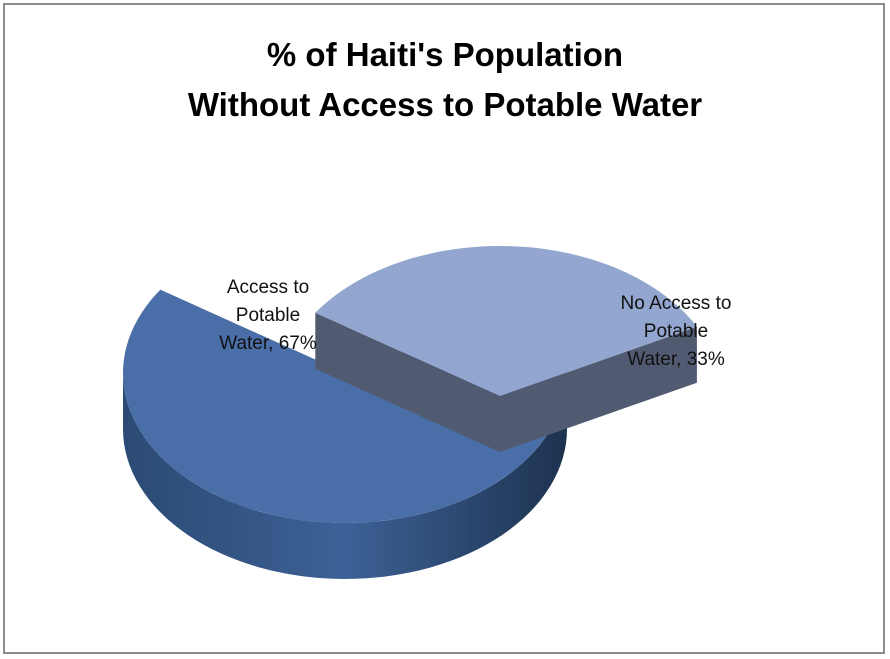 This screenshot has height=659, width=890. Describe the element at coordinates (268, 287) in the screenshot. I see `slice-label-line: Access to` at that location.